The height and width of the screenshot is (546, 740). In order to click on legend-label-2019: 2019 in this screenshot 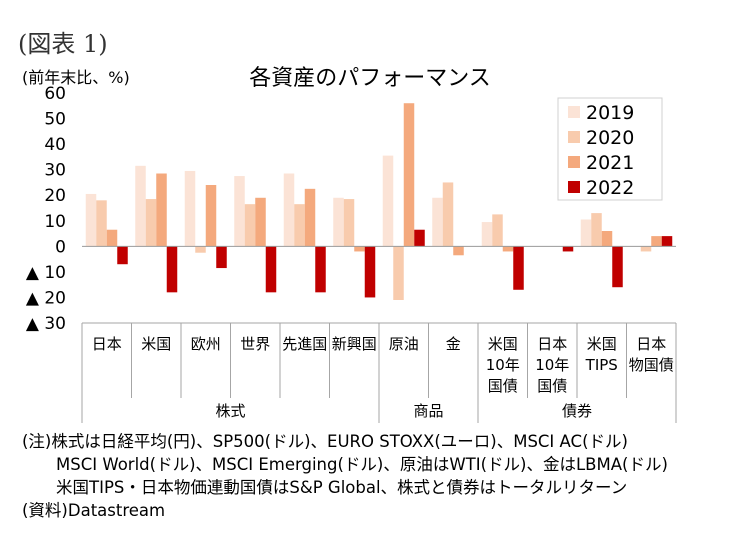, I will do `click(610, 113)`.